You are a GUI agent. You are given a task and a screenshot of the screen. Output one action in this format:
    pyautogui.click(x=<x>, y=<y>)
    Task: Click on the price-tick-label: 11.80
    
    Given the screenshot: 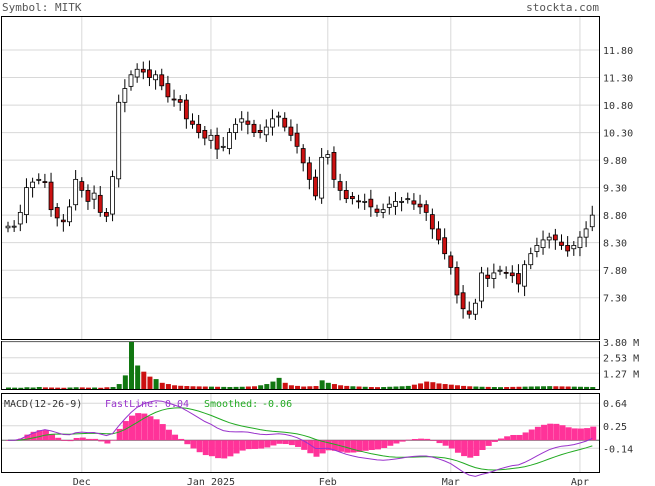 What is the action you would take?
    pyautogui.click(x=618, y=51)
    